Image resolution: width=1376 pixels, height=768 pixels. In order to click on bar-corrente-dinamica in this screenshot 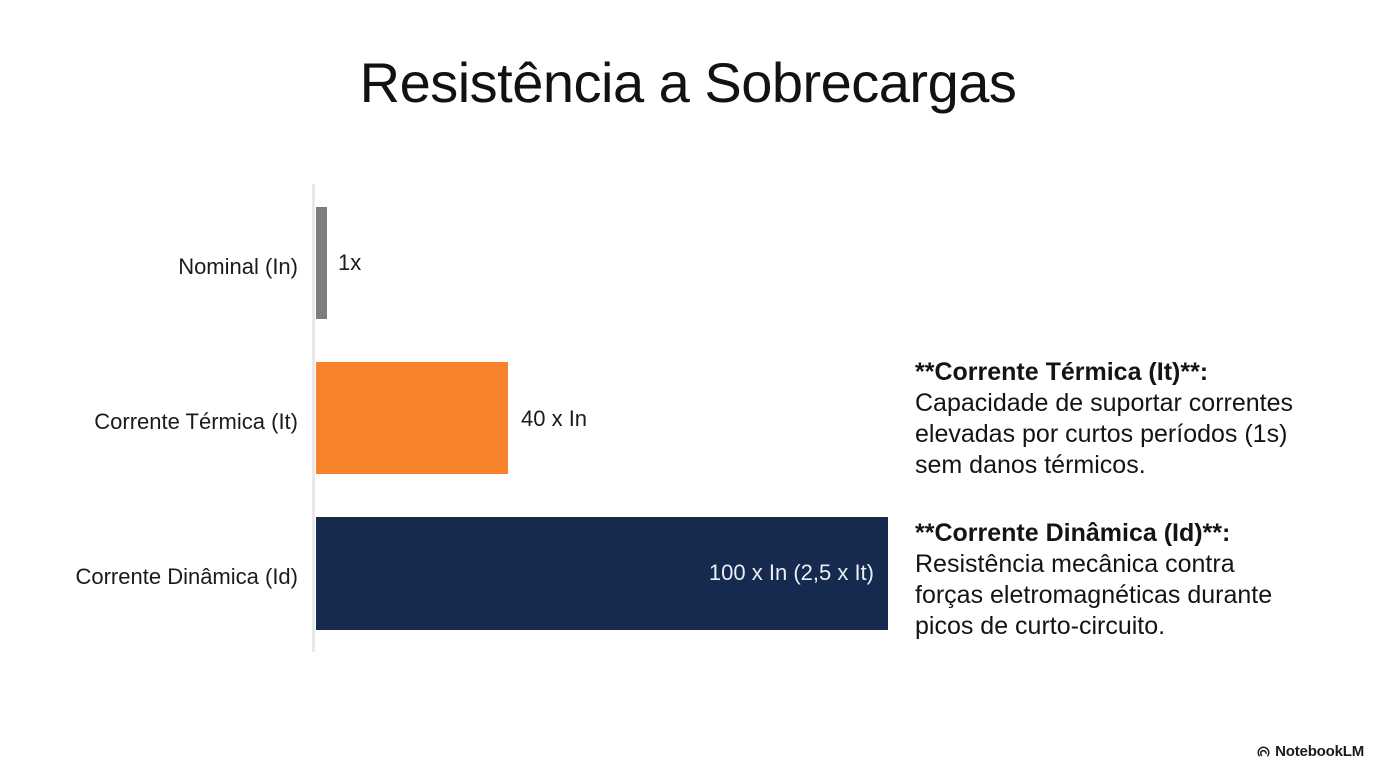, I will do `click(602, 573)`.